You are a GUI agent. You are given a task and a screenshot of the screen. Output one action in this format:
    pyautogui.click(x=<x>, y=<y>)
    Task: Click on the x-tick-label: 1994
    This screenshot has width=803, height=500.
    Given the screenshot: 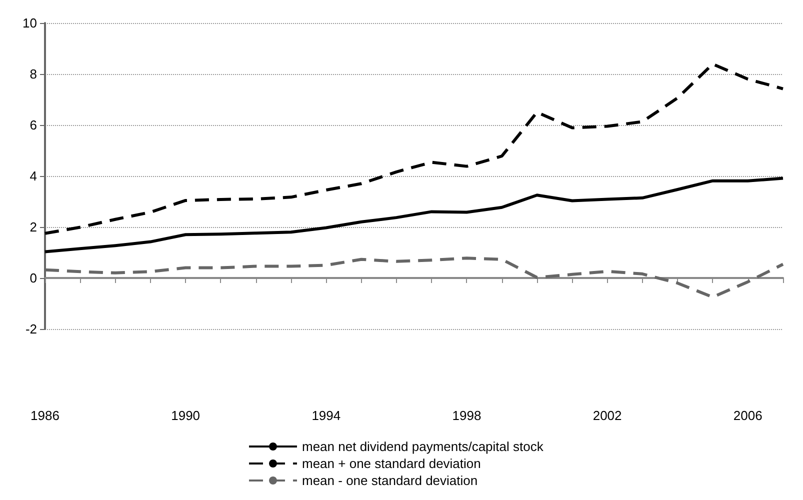 What is the action you would take?
    pyautogui.click(x=326, y=415)
    